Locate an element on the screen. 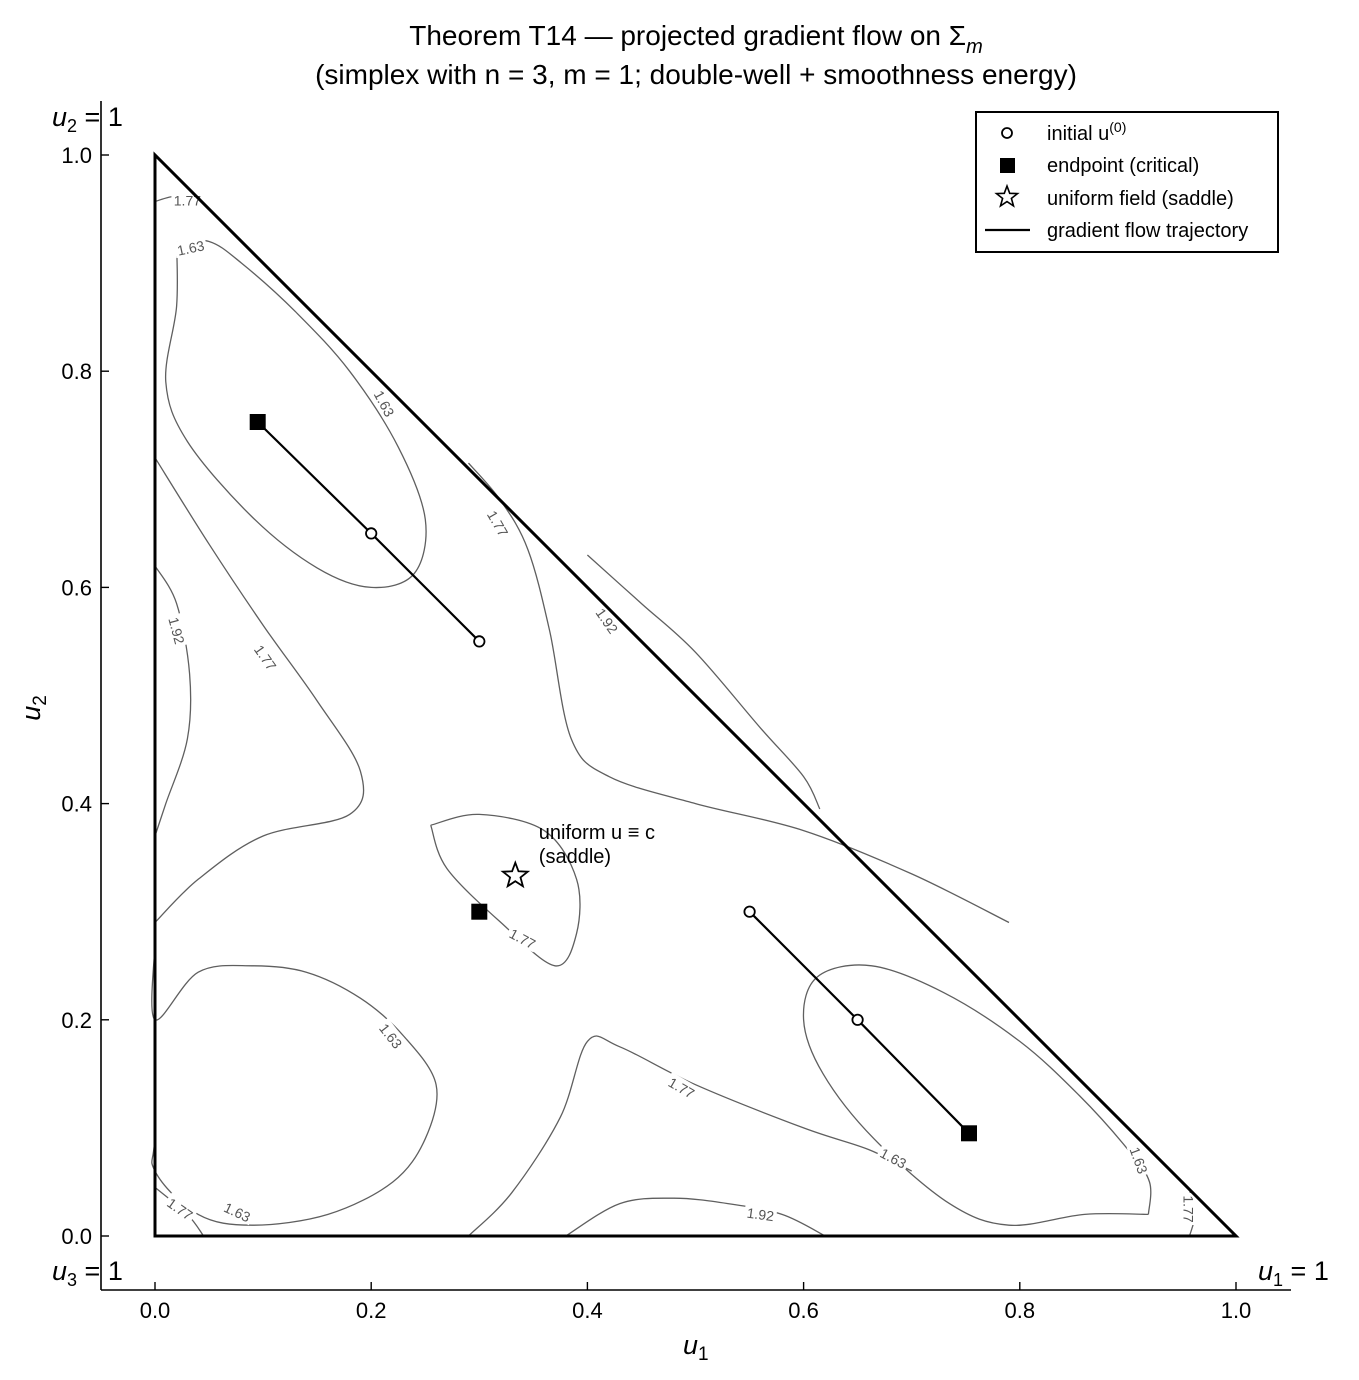  legend-box is located at coordinates (1127, 182).